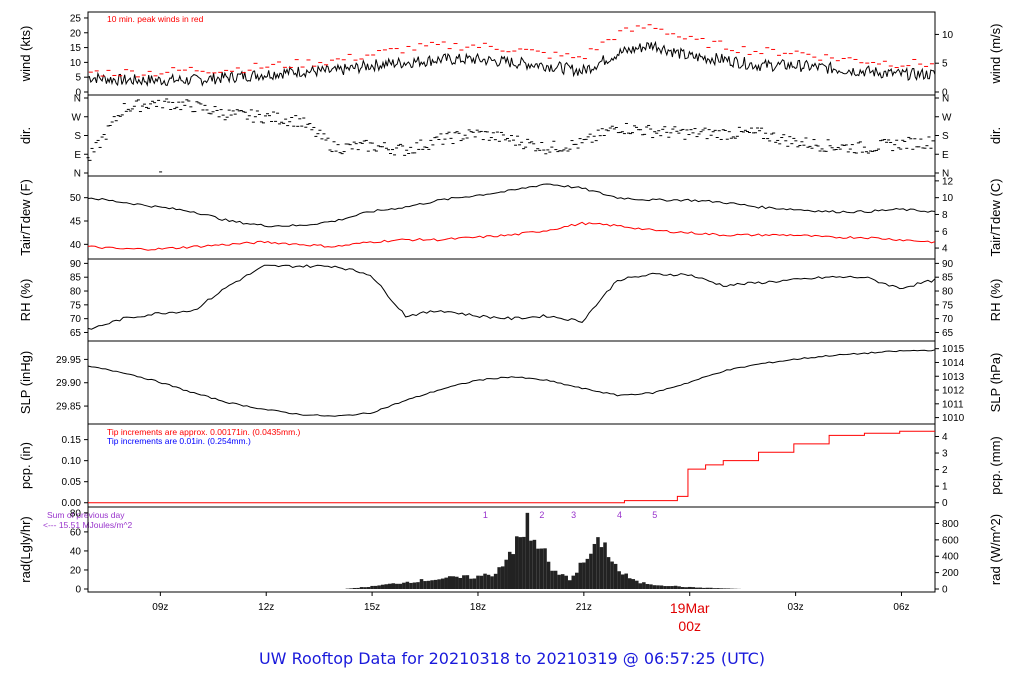  I want to click on ytick-label-right-slp: 1015, so click(953, 349).